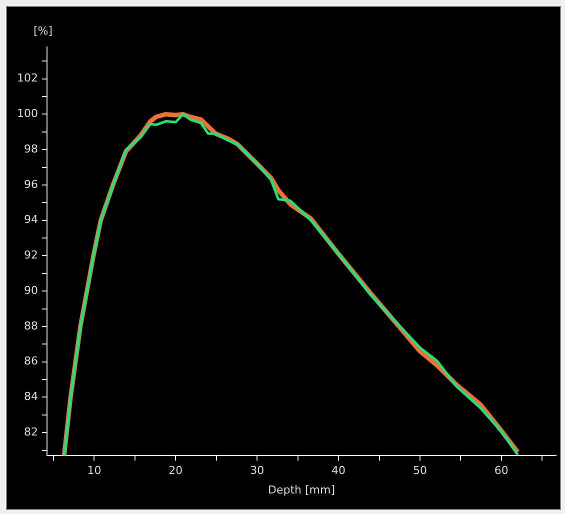 The width and height of the screenshot is (565, 514). I want to click on x-axis-title: Depth [mm], so click(302, 489).